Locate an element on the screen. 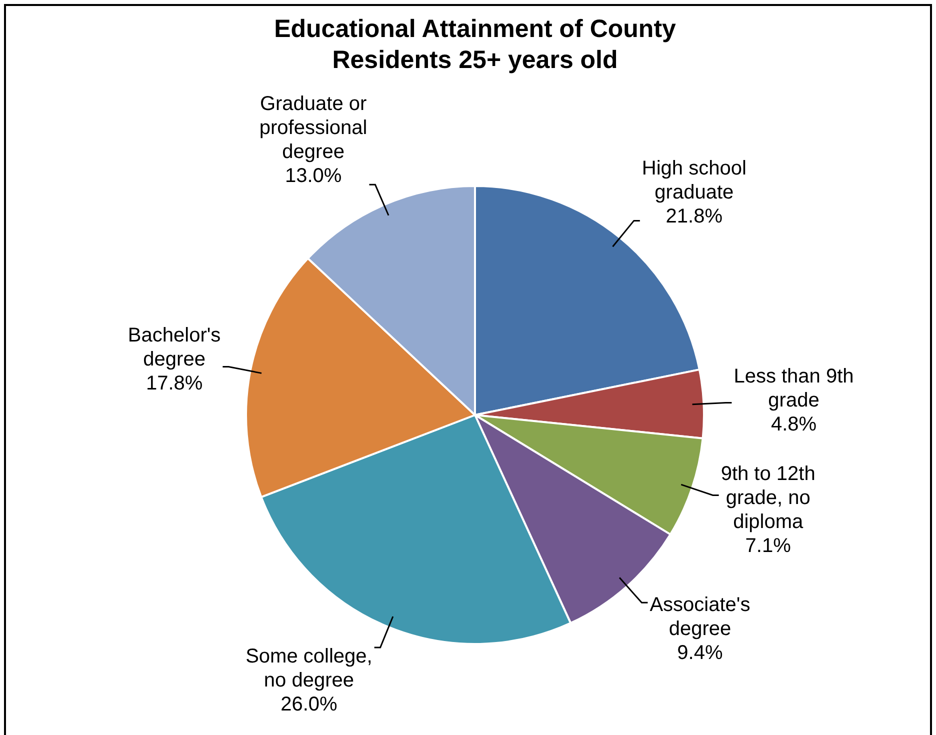 Image resolution: width=936 pixels, height=735 pixels. slice-label: Bachelor's degree is located at coordinates (174, 347).